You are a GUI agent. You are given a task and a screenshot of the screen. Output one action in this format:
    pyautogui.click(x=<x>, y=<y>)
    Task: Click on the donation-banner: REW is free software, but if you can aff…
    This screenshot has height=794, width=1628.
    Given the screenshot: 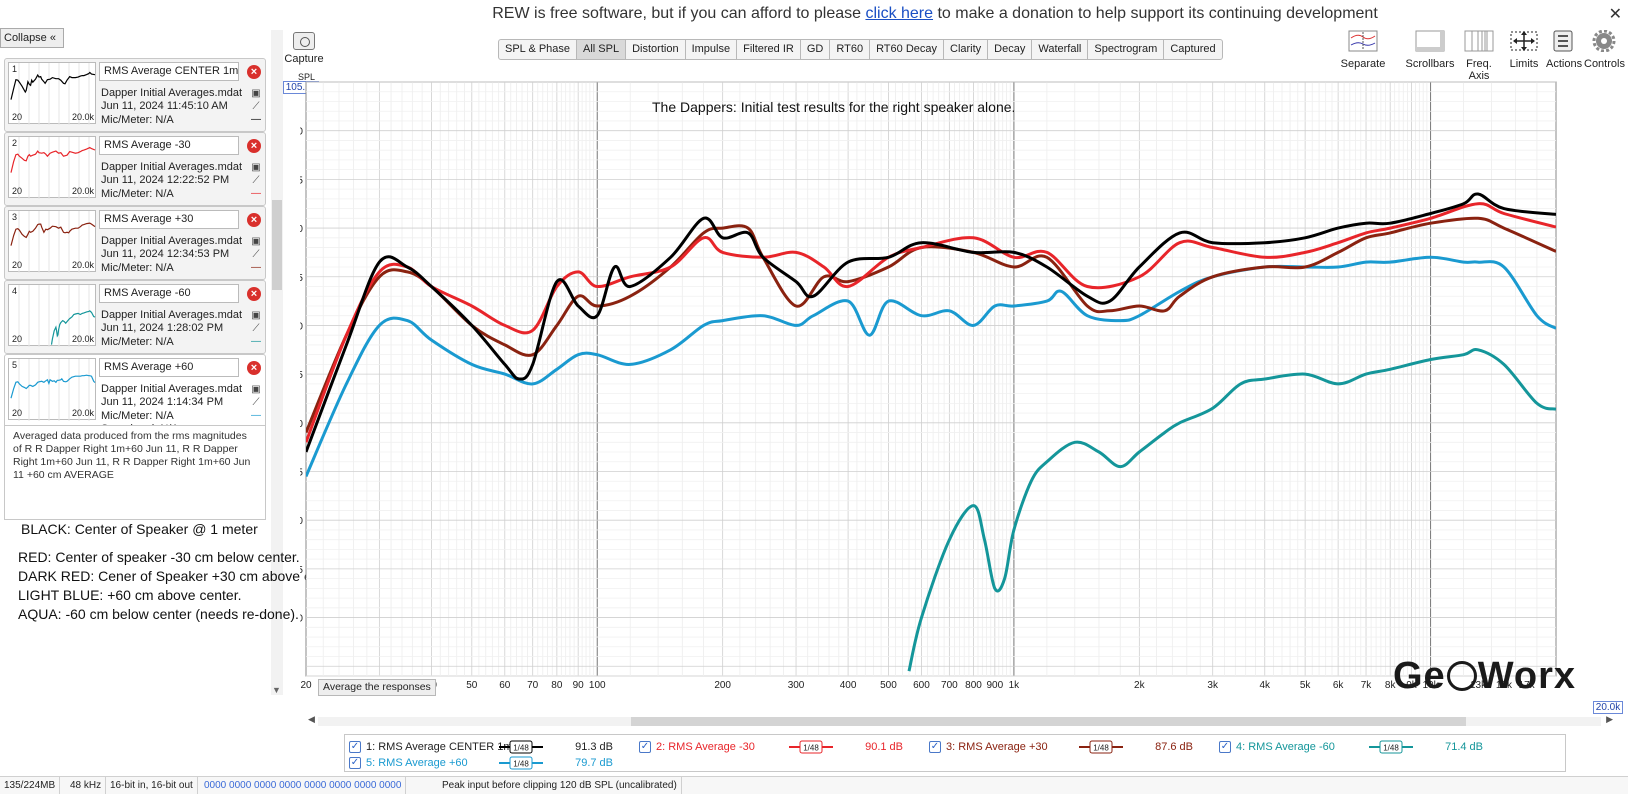 What is the action you would take?
    pyautogui.click(x=935, y=14)
    